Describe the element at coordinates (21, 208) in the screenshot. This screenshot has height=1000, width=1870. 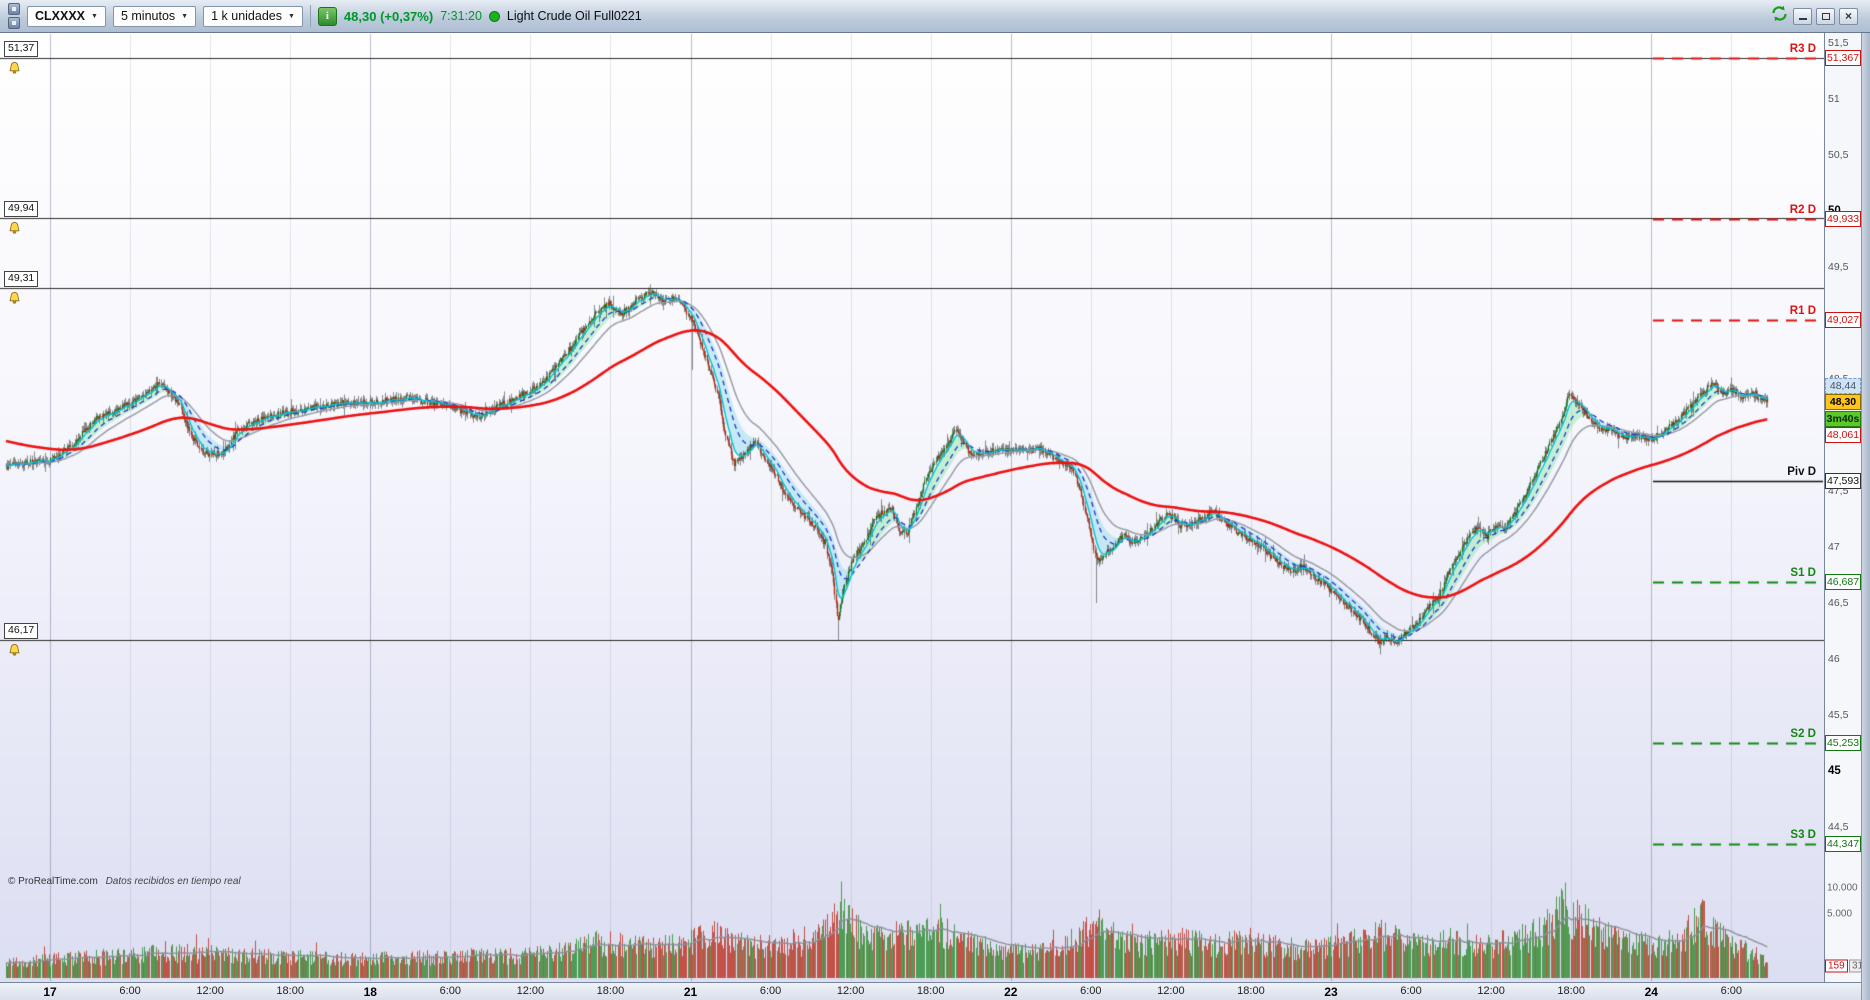
I see `alert-price-label: 49,94` at that location.